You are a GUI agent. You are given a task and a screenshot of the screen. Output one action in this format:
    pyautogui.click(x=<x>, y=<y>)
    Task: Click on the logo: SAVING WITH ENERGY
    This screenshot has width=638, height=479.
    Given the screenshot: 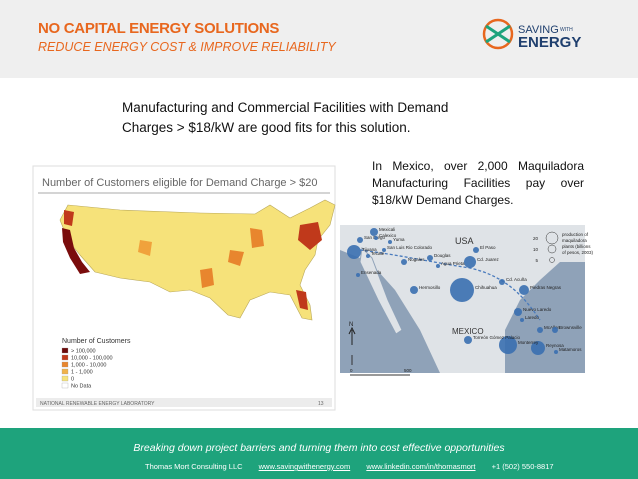 What is the action you would take?
    pyautogui.click(x=531, y=34)
    